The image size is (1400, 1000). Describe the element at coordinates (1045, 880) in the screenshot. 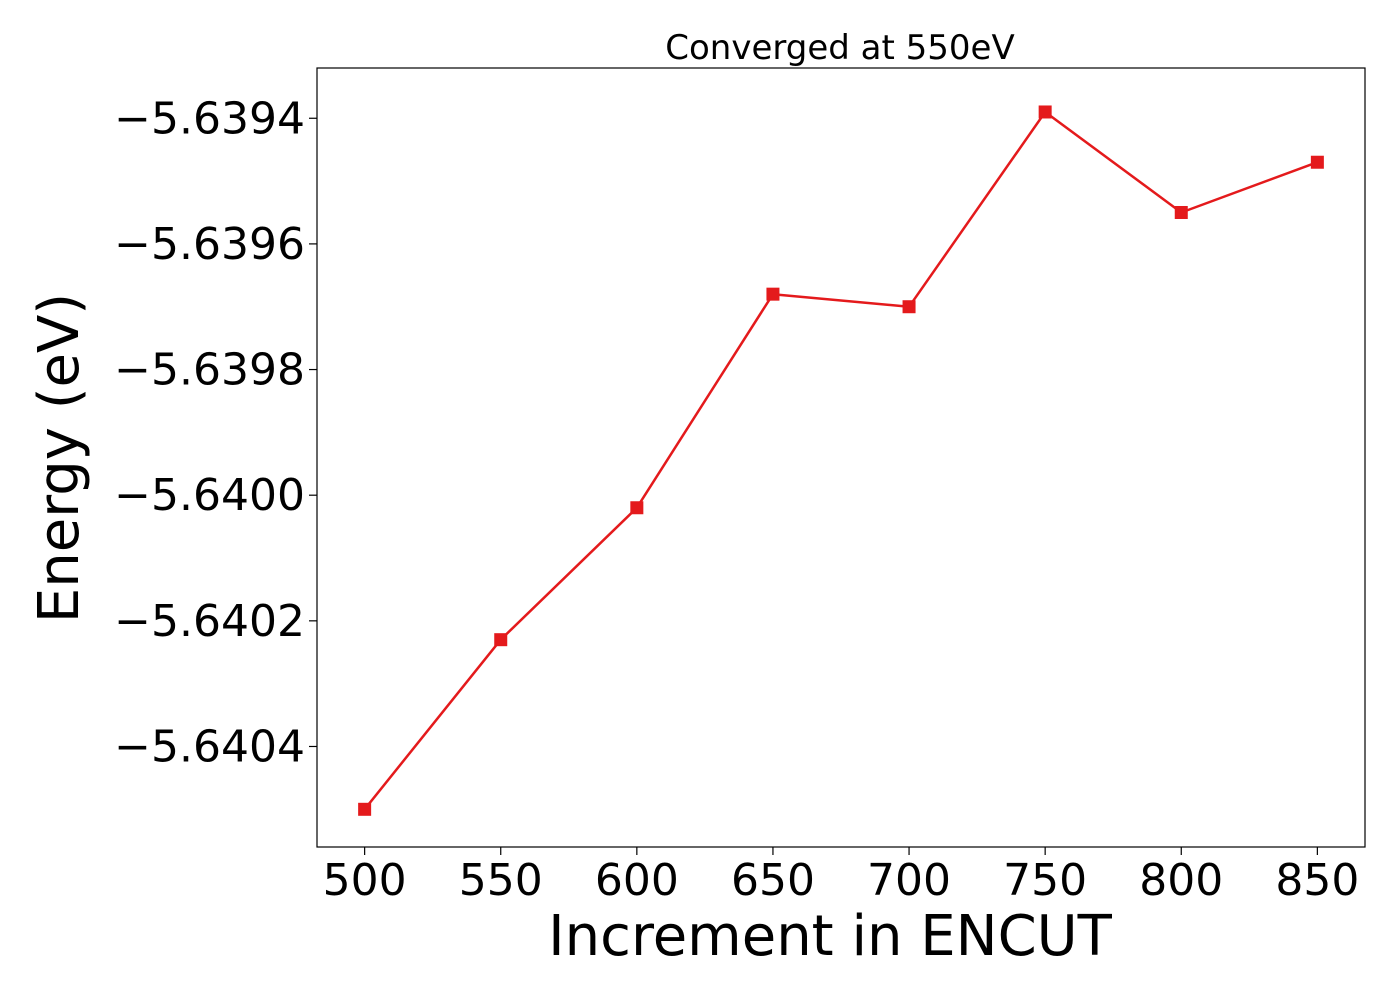

I see `x-tick-label: 750` at that location.